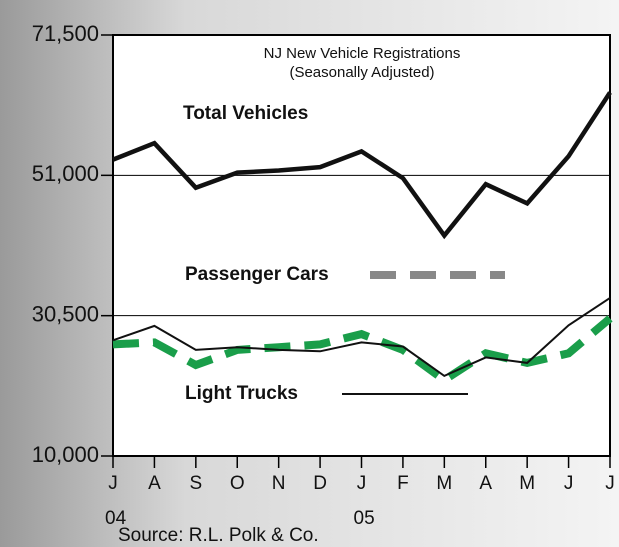 Image resolution: width=619 pixels, height=547 pixels. What do you see at coordinates (279, 483) in the screenshot?
I see `x-tick-label: N` at bounding box center [279, 483].